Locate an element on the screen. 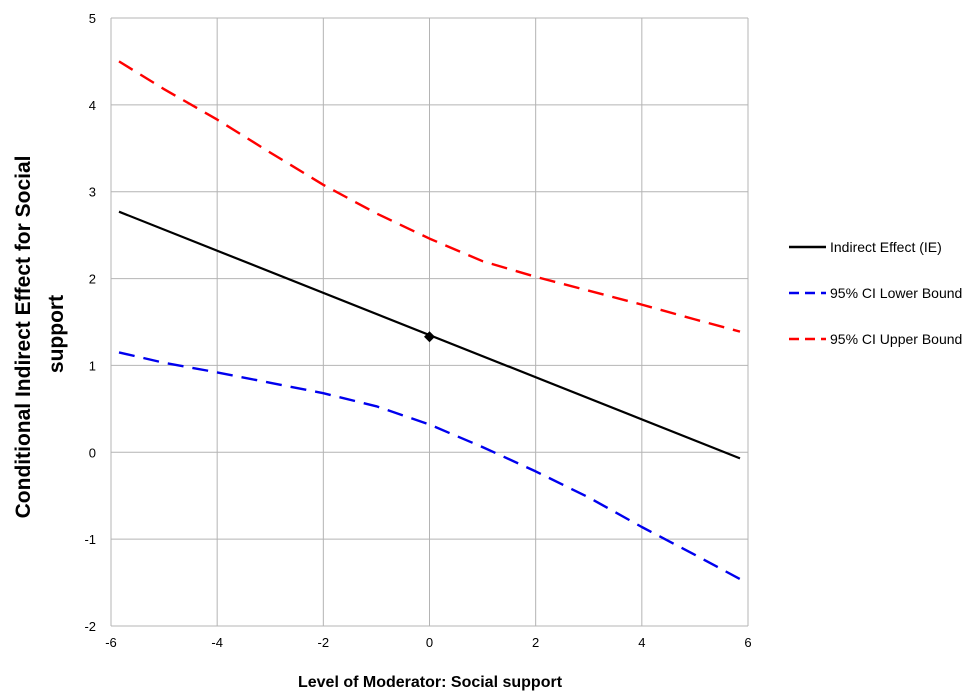 This screenshot has height=692, width=973. x-tick-label: -2 is located at coordinates (324, 642).